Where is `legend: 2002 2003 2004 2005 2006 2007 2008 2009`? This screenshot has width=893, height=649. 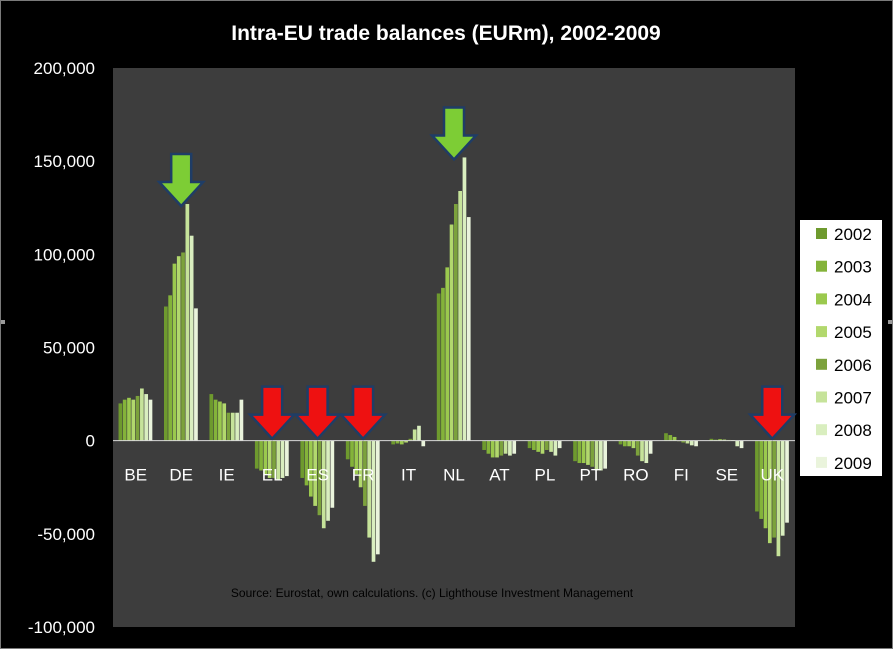 legend: 2002 2003 2004 2005 2006 2007 2008 2009 is located at coordinates (844, 349).